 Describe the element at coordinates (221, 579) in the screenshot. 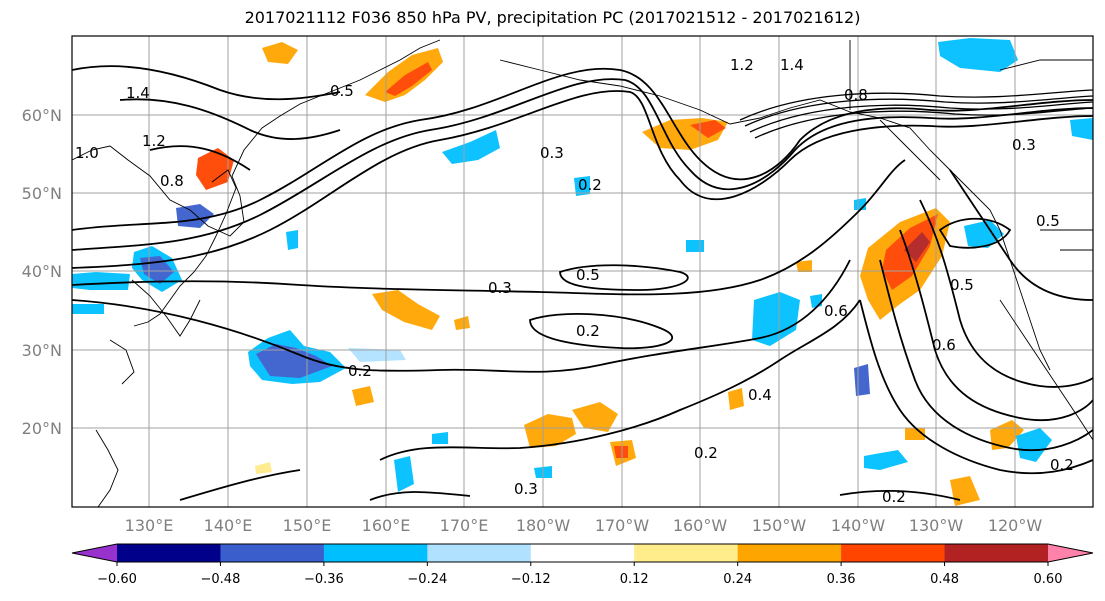

I see `colorbar-tick-label: −0.48` at that location.